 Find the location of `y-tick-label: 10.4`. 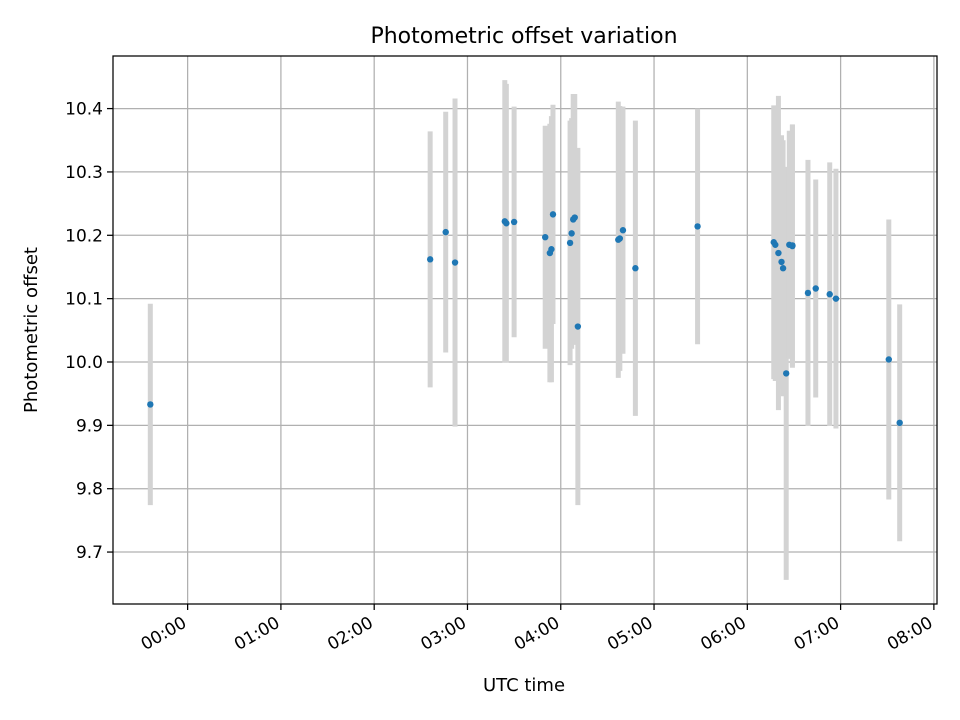

y-tick-label: 10.4 is located at coordinates (84, 110).